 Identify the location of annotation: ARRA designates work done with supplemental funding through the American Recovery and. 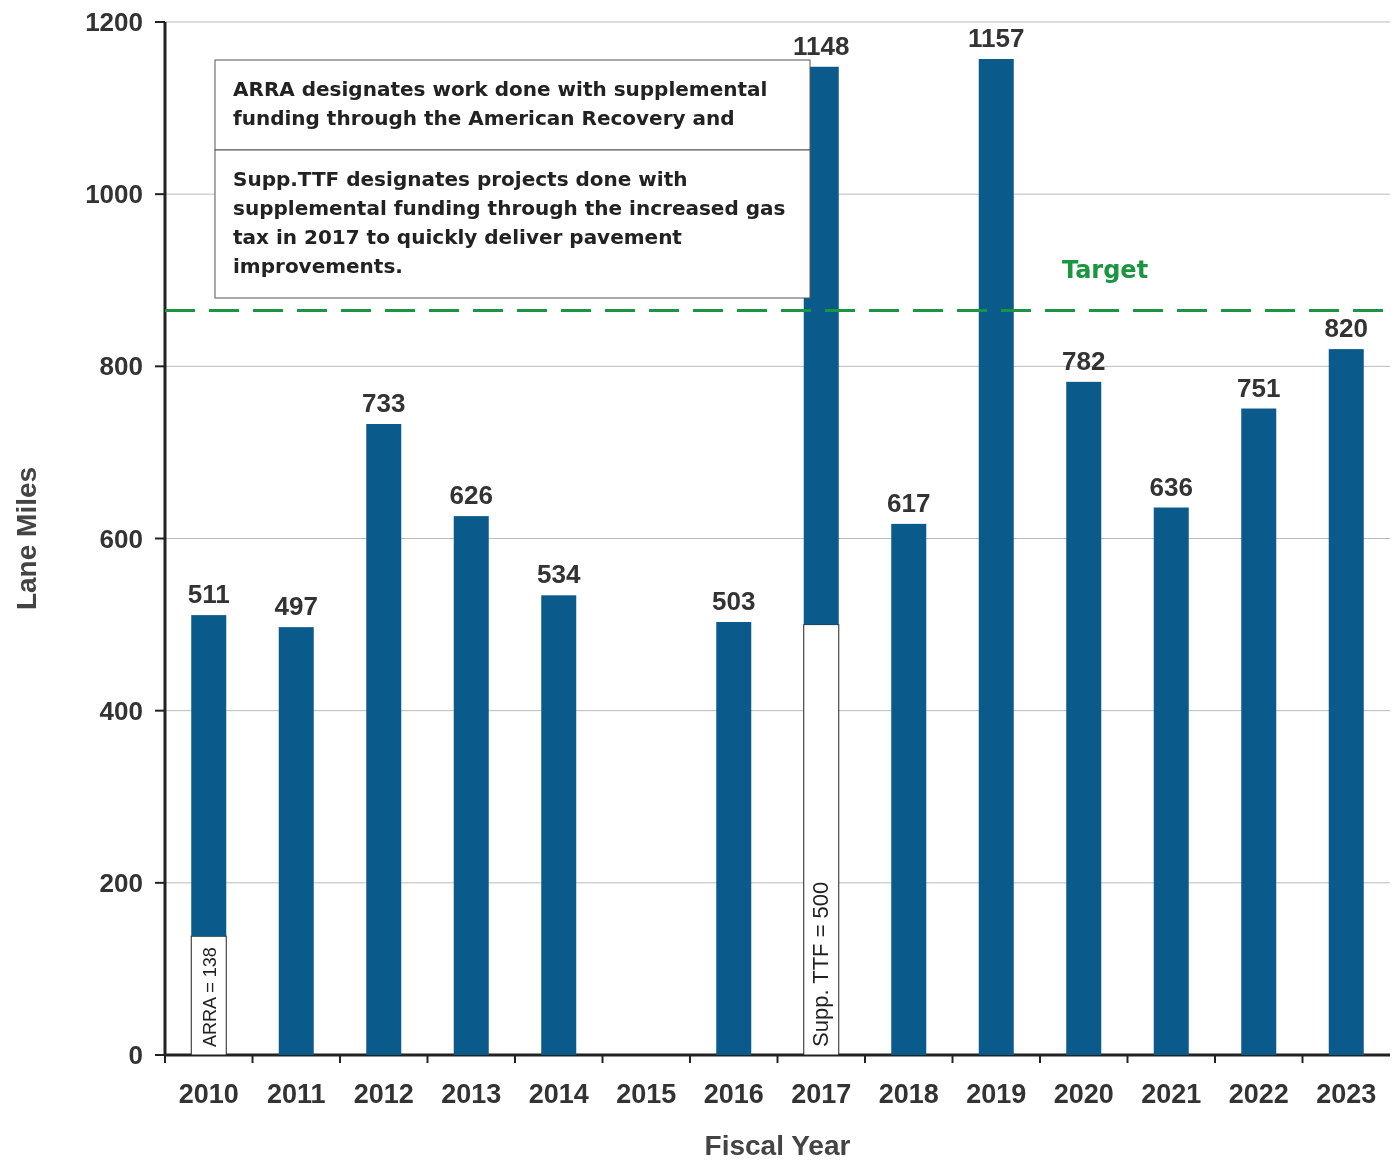
(500, 103).